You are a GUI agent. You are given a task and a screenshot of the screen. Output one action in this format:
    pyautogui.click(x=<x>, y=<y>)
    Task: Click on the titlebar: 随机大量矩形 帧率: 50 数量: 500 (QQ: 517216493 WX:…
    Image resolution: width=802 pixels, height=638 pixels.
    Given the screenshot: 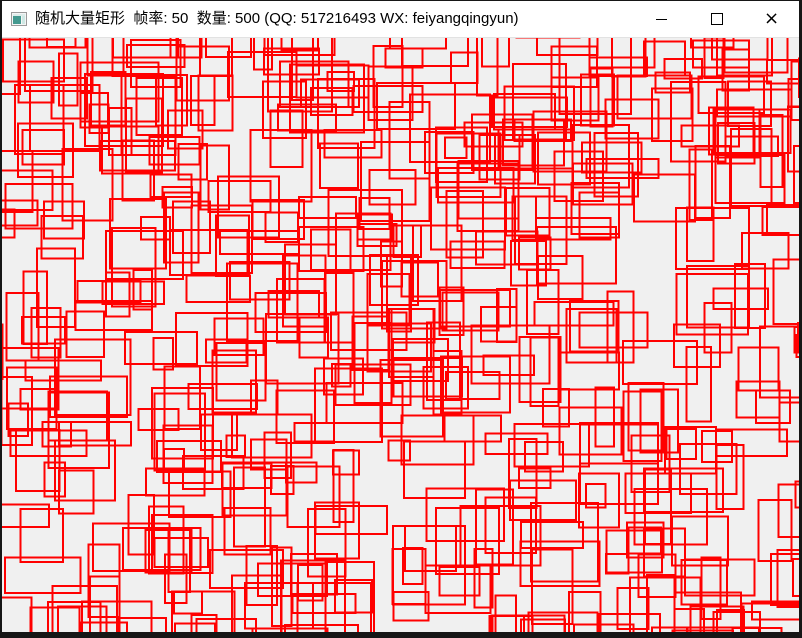 What is the action you would take?
    pyautogui.click(x=400, y=19)
    